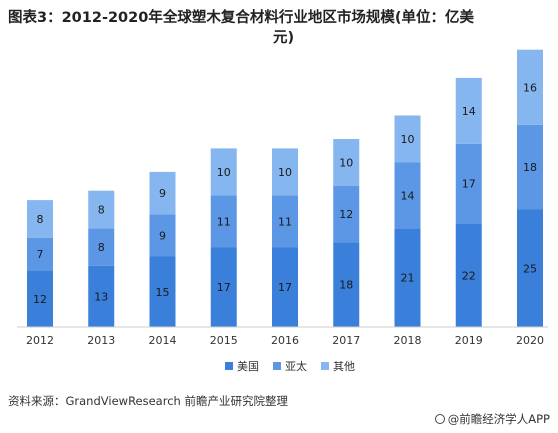 Image resolution: width=558 pixels, height=433 pixels. Describe the element at coordinates (40, 340) in the screenshot. I see `x-tick-label-2012: 2012` at that location.